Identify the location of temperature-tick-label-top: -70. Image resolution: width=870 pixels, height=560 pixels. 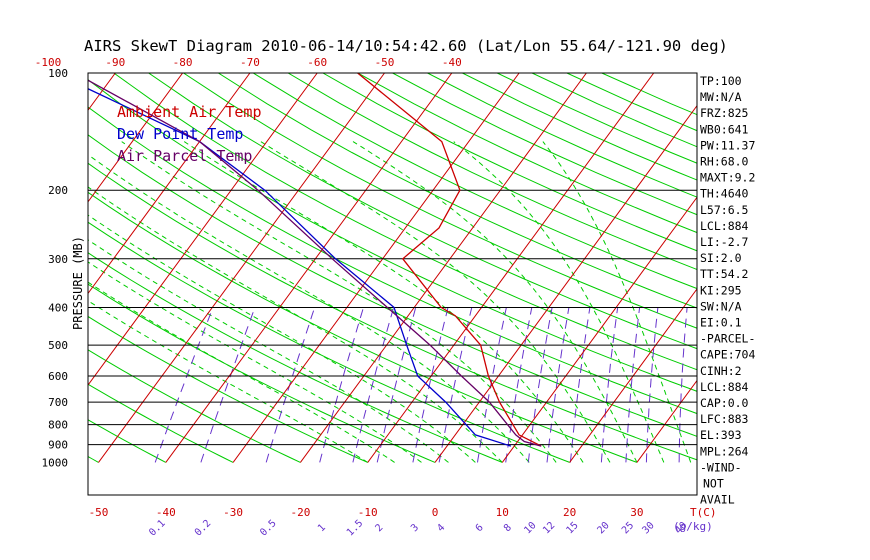
(250, 62).